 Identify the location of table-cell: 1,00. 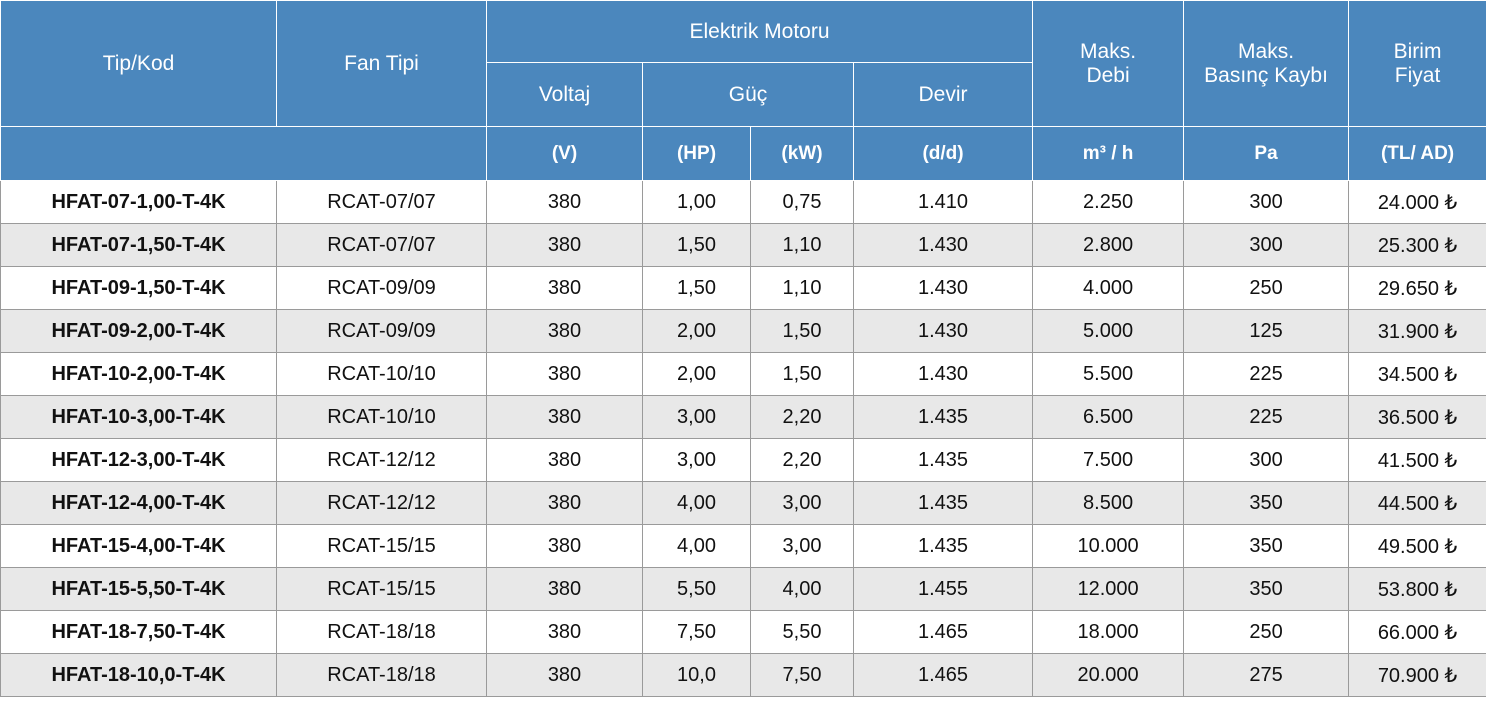
(696, 202).